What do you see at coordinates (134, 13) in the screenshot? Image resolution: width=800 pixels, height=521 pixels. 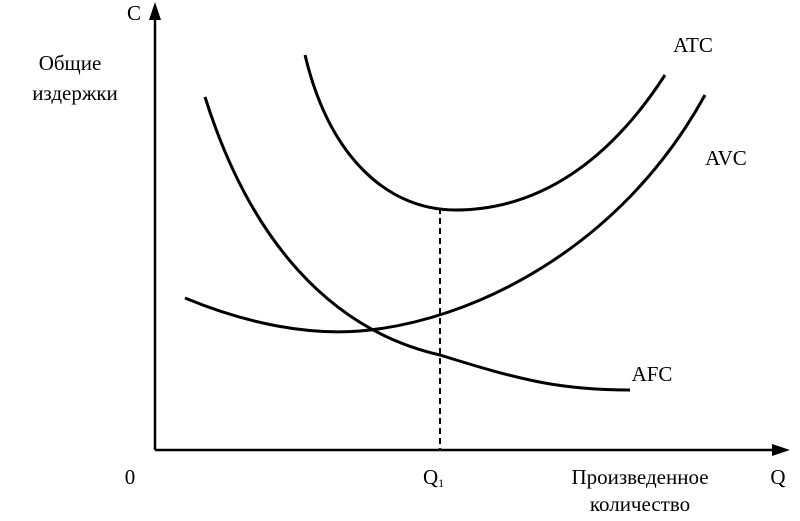 I see `y-axis-label: C` at bounding box center [134, 13].